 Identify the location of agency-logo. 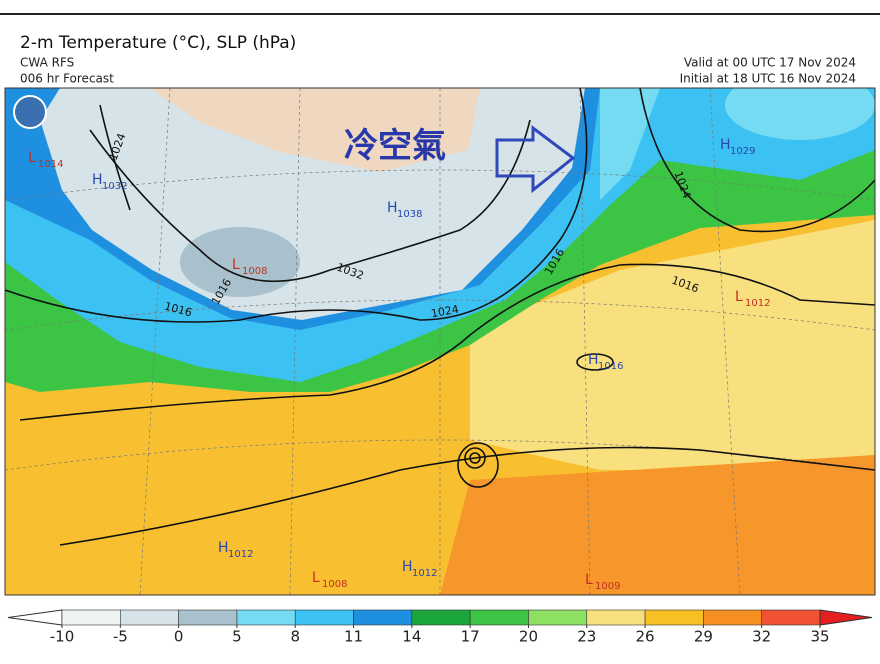
(30, 112).